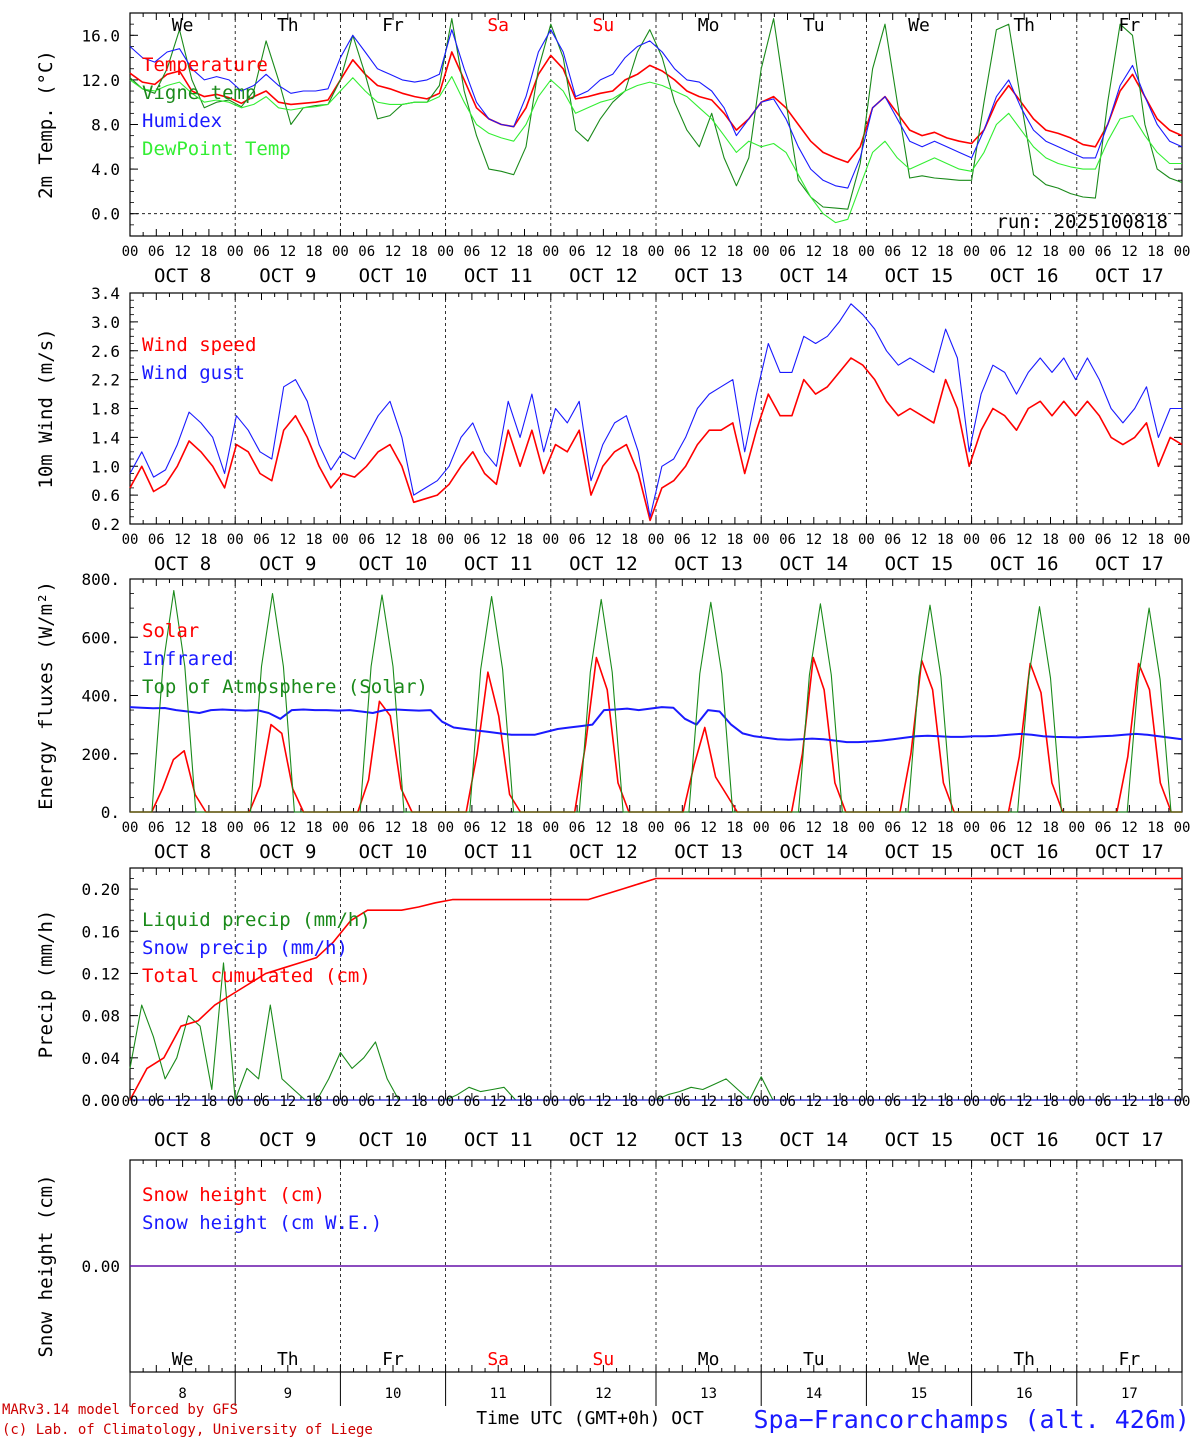  Describe the element at coordinates (1129, 564) in the screenshot. I see `date-label: OCT 17` at that location.